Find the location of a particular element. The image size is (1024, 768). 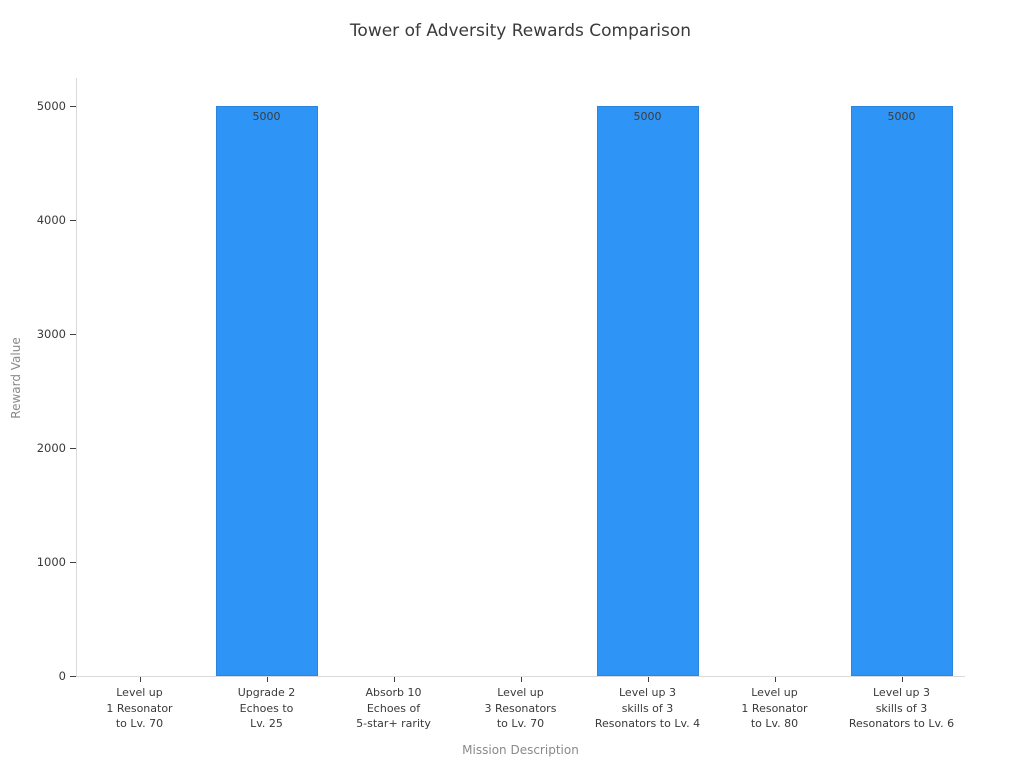

x-tick-label: Level up 3 Resonators to Lv. 70 is located at coordinates (520, 708).